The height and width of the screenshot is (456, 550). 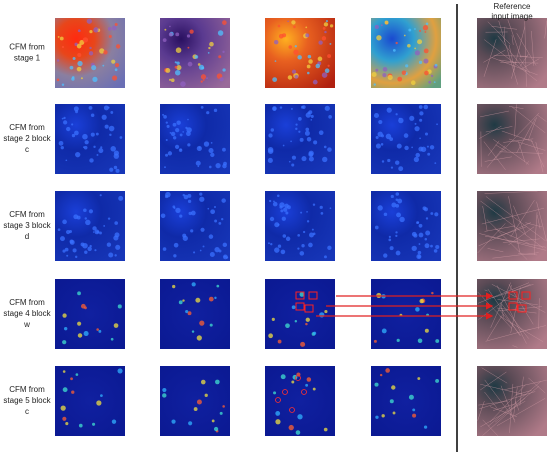 I want to click on row-label: d, so click(x=27, y=236).